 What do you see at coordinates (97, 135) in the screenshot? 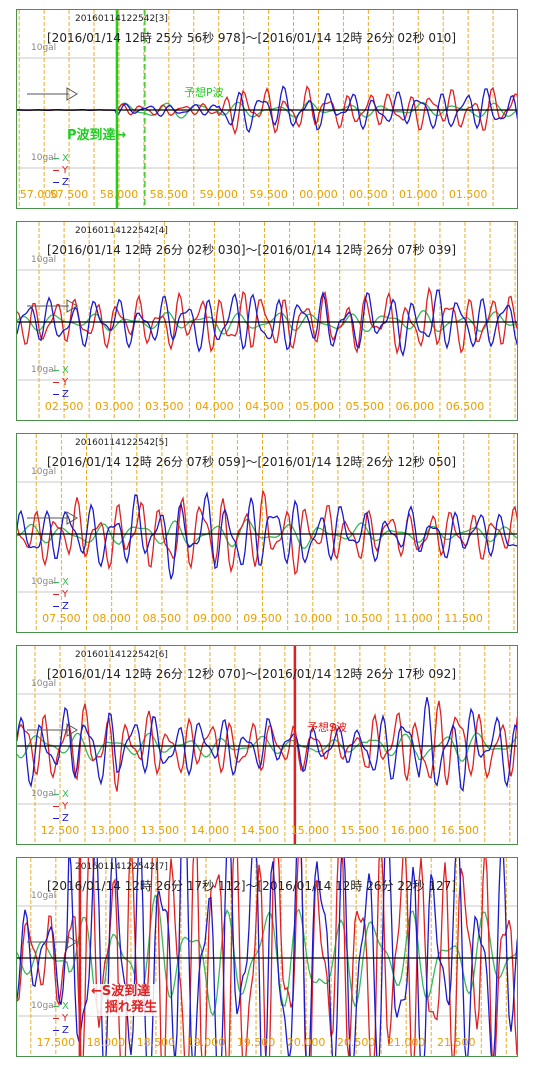
I see `p-arrival-label: P波到達→` at bounding box center [97, 135].